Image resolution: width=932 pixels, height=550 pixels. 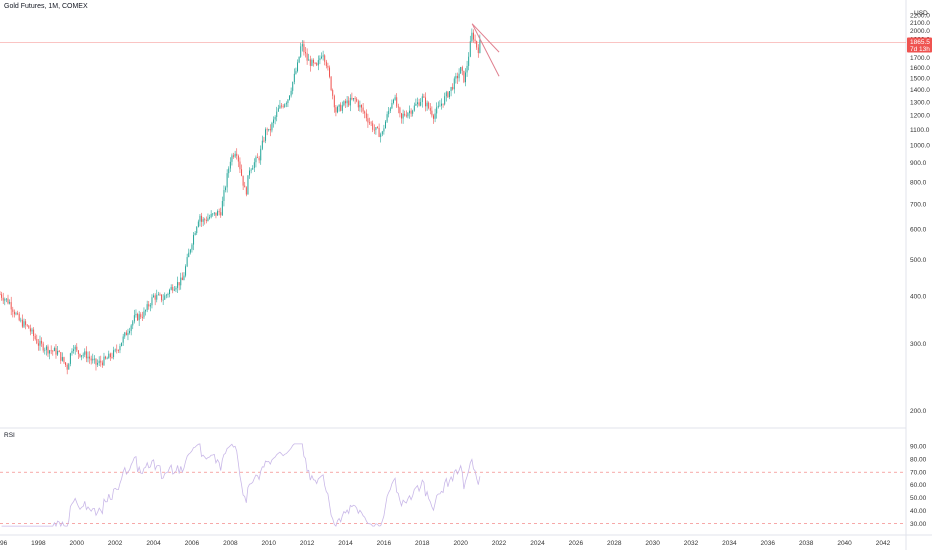 I want to click on price-tick-label: 2100.0, so click(x=920, y=23).